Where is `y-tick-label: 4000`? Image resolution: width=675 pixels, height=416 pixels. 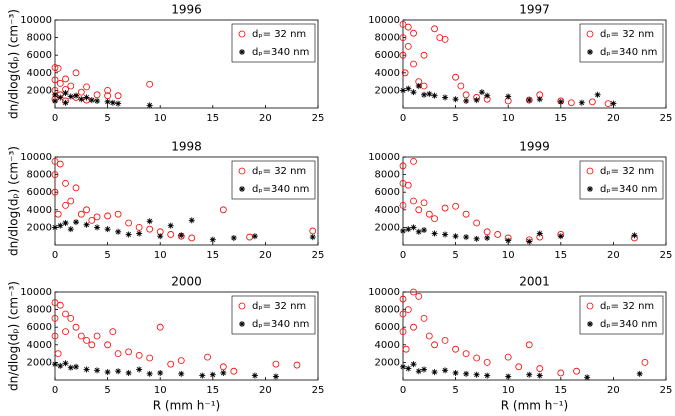
y-tick-label: 4000 is located at coordinates (39, 345).